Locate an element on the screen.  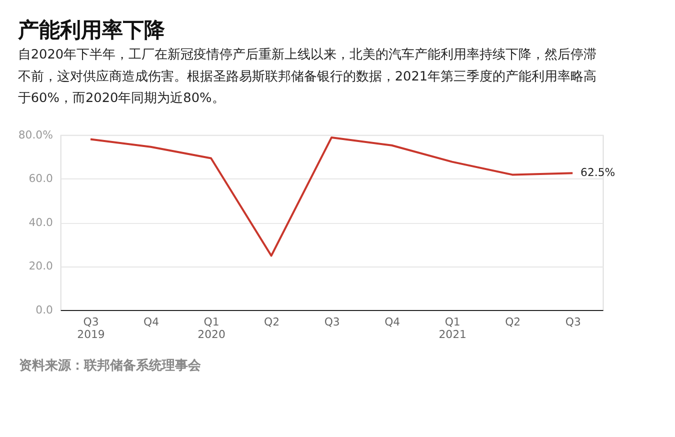
y-tick-label: 60.0 is located at coordinates (41, 179).